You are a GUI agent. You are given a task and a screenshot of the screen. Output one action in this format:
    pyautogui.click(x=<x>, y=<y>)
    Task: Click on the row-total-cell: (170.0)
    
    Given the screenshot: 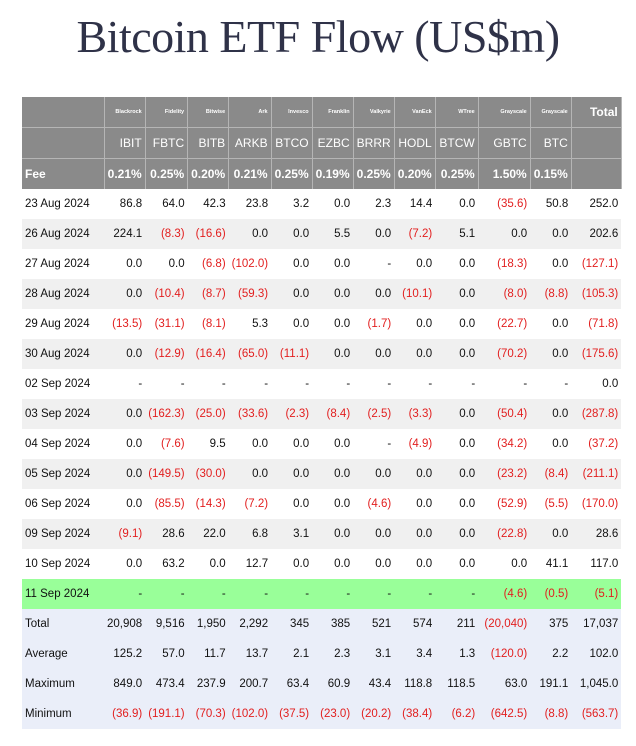 What is the action you would take?
    pyautogui.click(x=596, y=504)
    